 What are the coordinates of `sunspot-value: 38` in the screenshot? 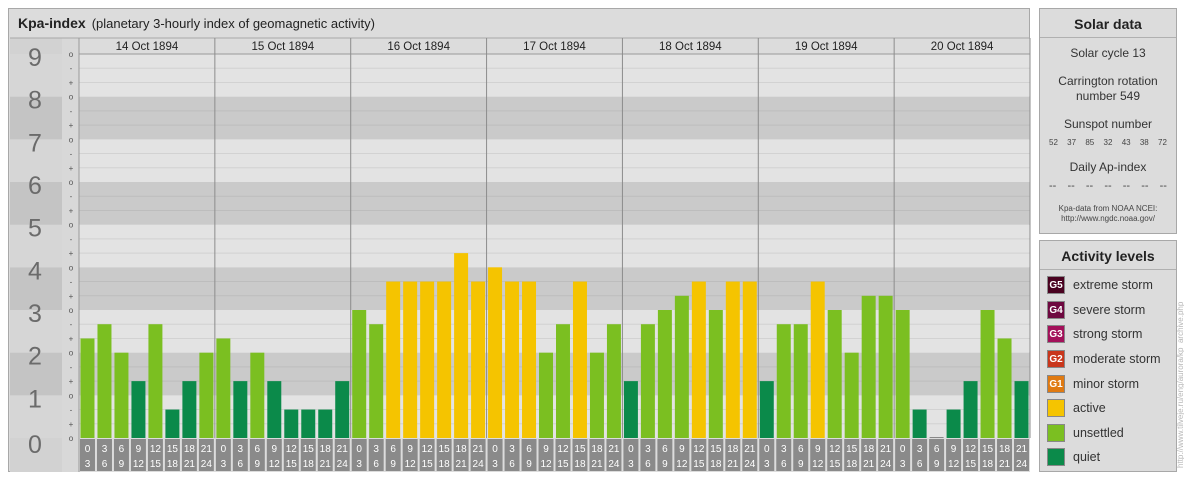 It's located at (1144, 142).